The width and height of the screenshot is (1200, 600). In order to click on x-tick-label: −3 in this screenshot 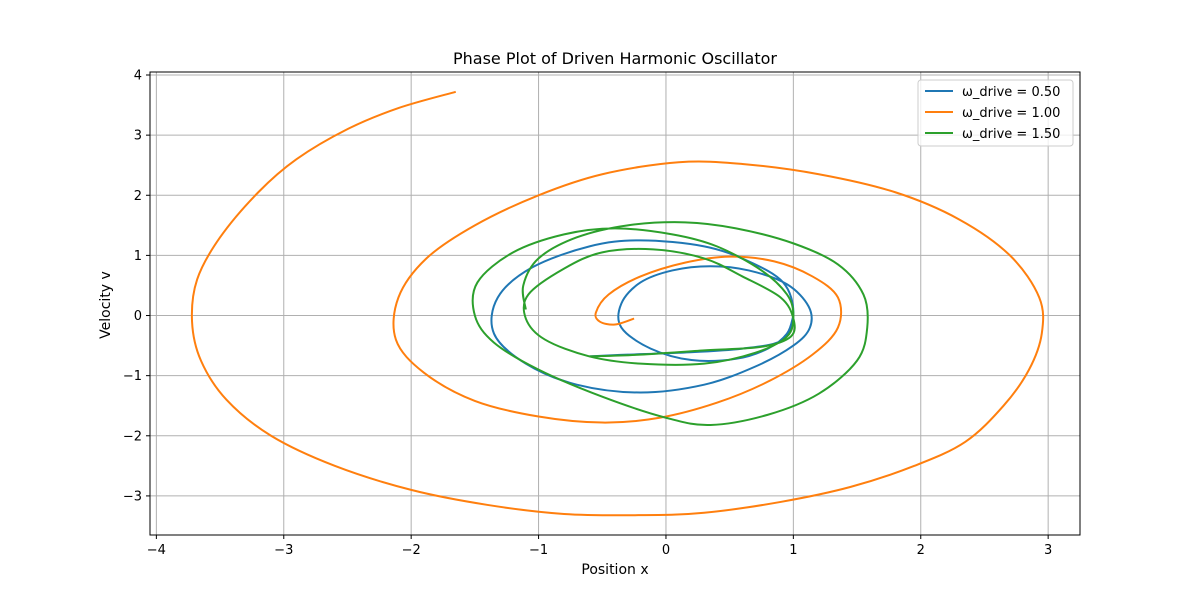, I will do `click(283, 550)`.